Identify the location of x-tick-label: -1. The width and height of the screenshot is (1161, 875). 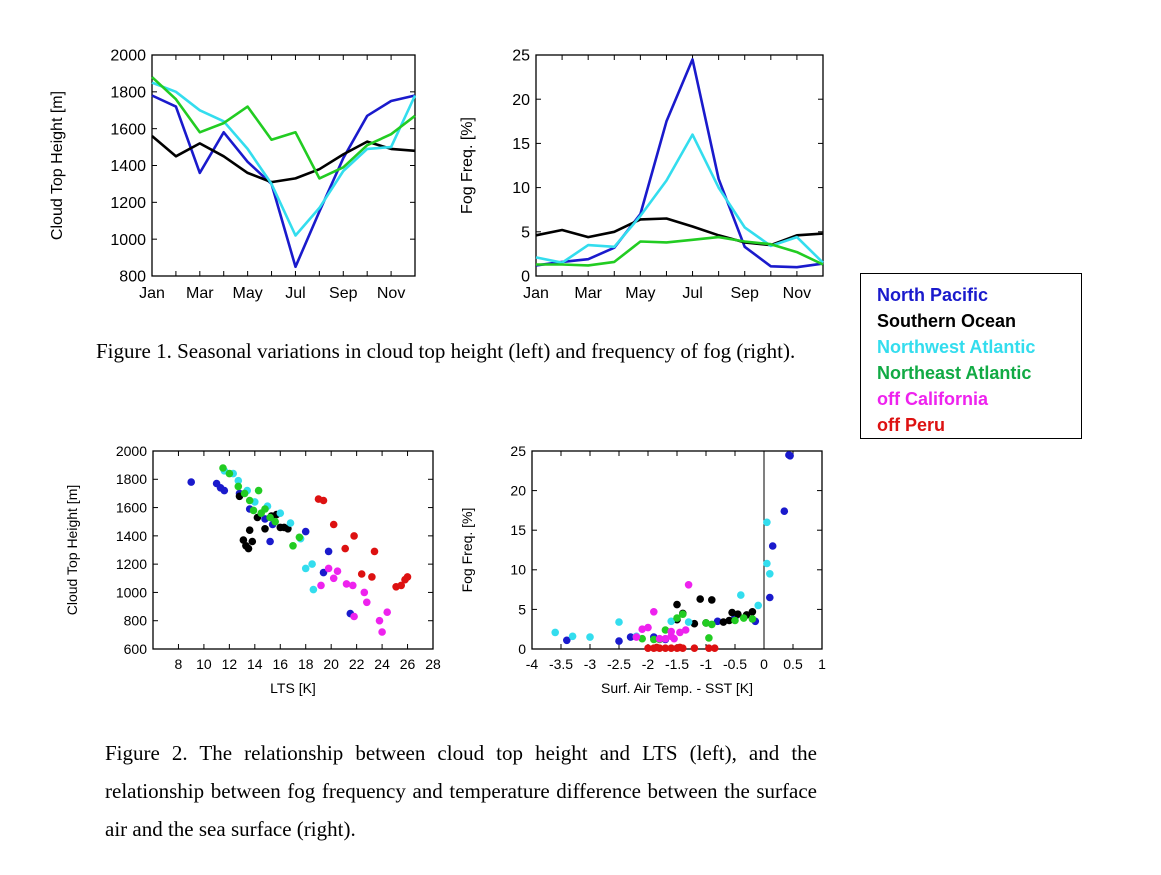
(706, 664).